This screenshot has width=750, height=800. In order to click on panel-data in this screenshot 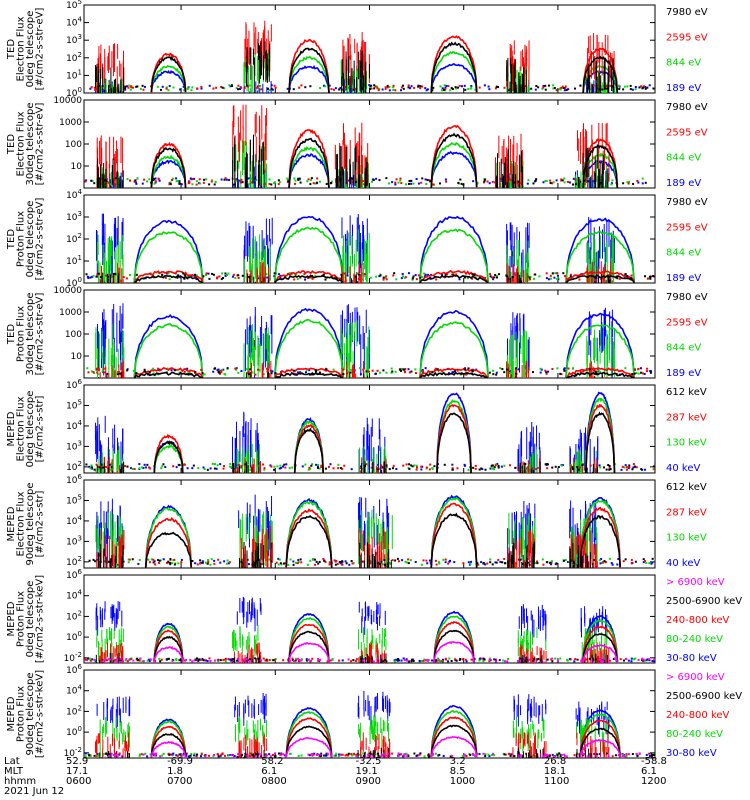, I will do `click(371, 531)`.